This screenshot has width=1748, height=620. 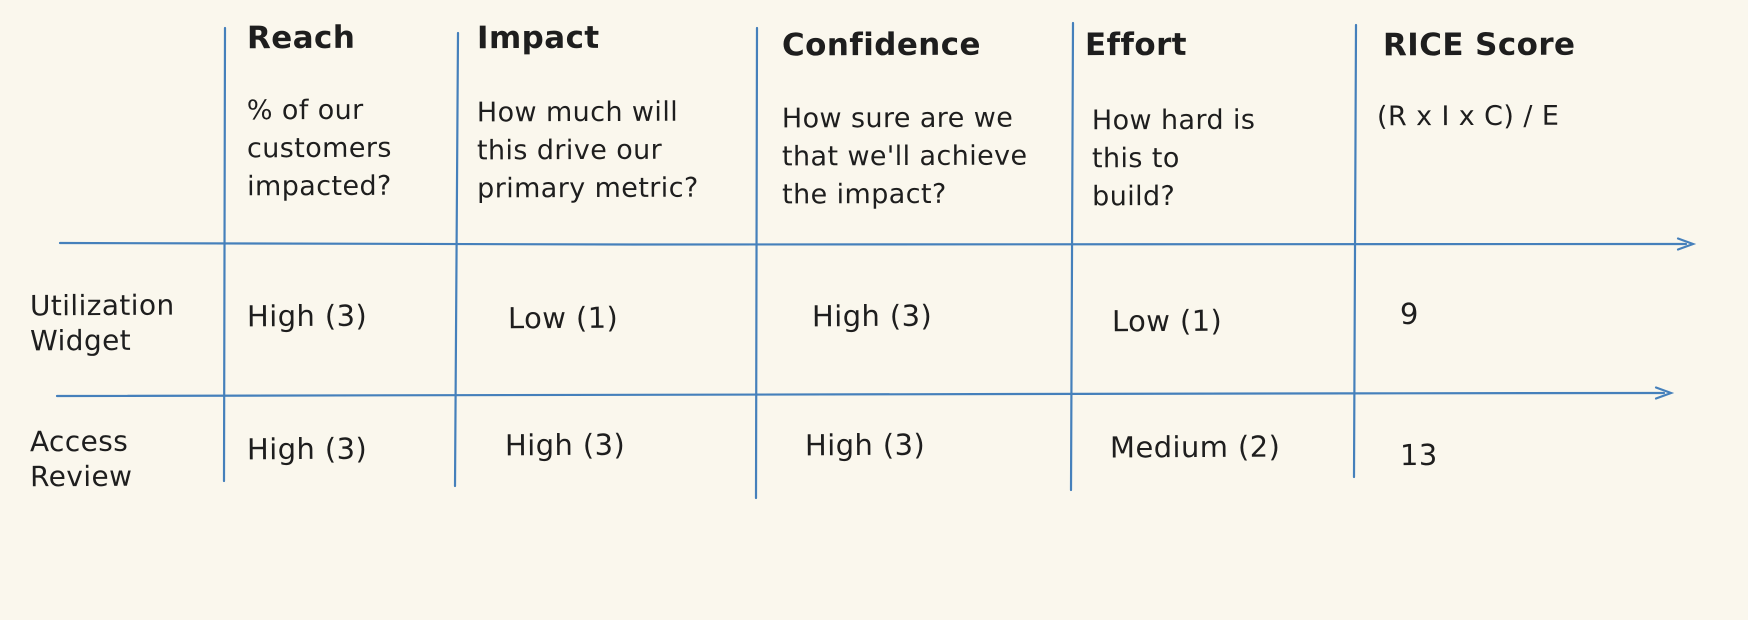 I want to click on cell-access-rice-score: 13, so click(x=1418, y=455).